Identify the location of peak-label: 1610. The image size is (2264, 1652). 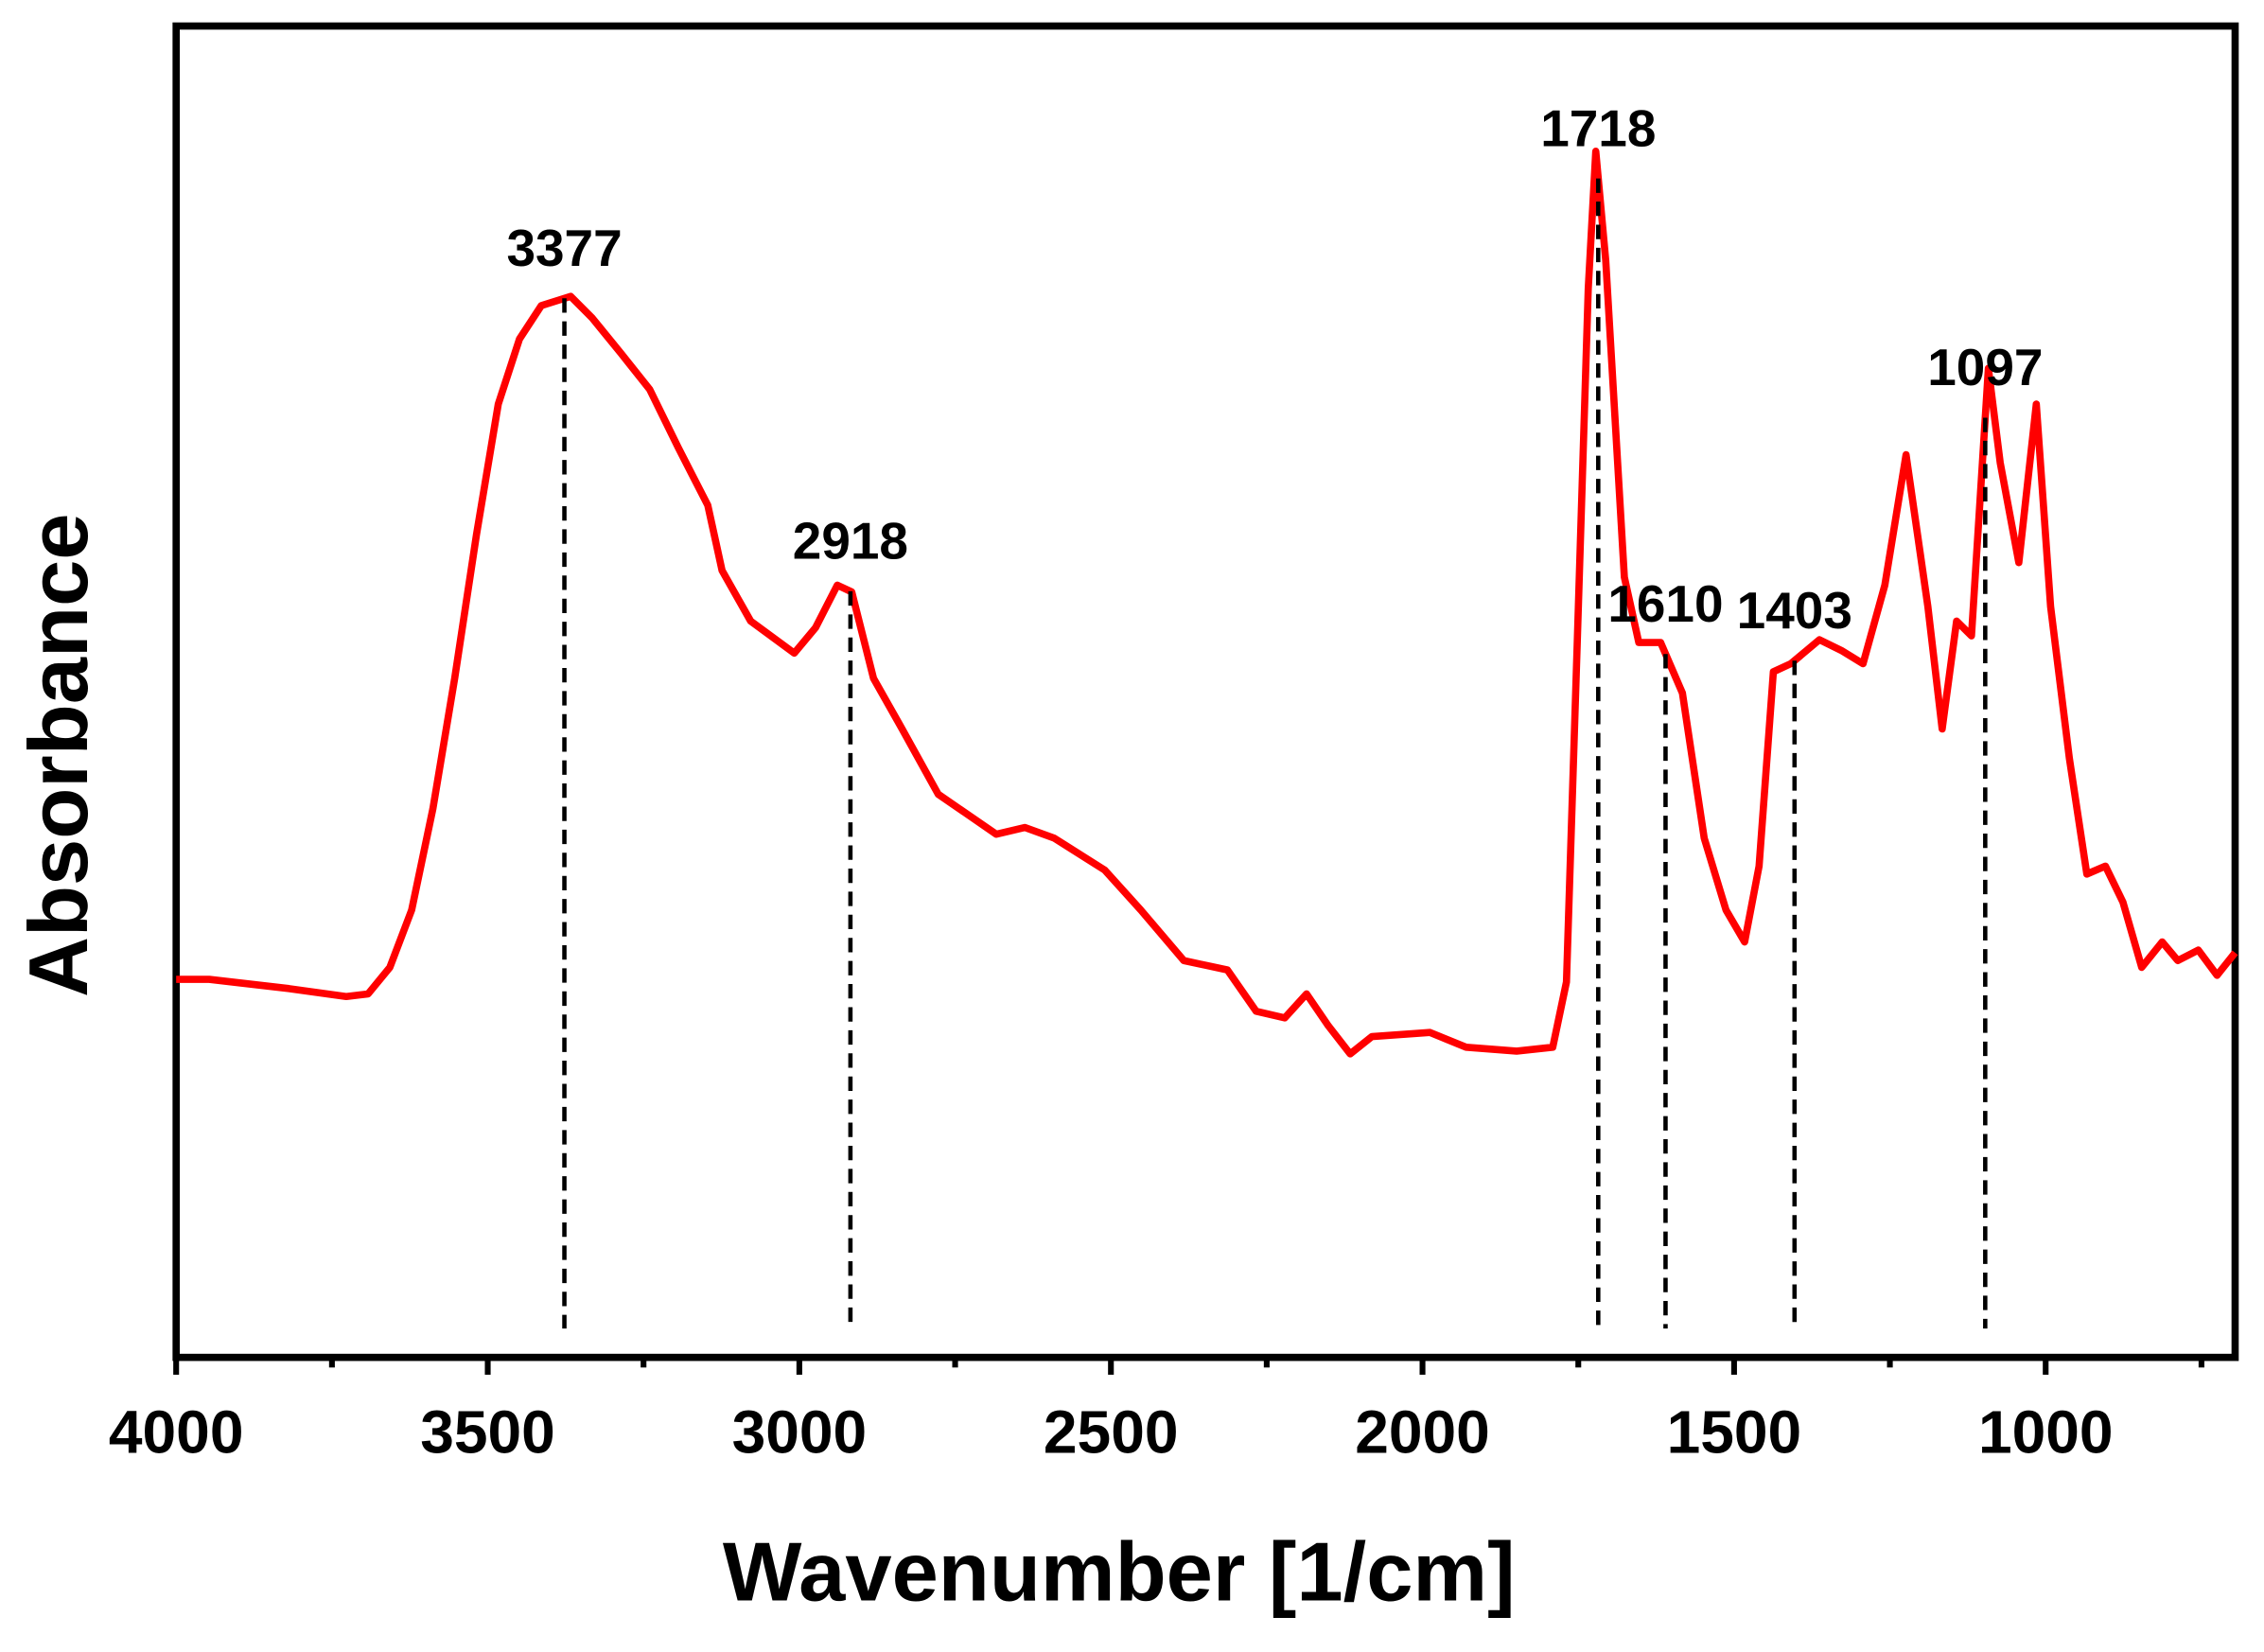
(1665, 603).